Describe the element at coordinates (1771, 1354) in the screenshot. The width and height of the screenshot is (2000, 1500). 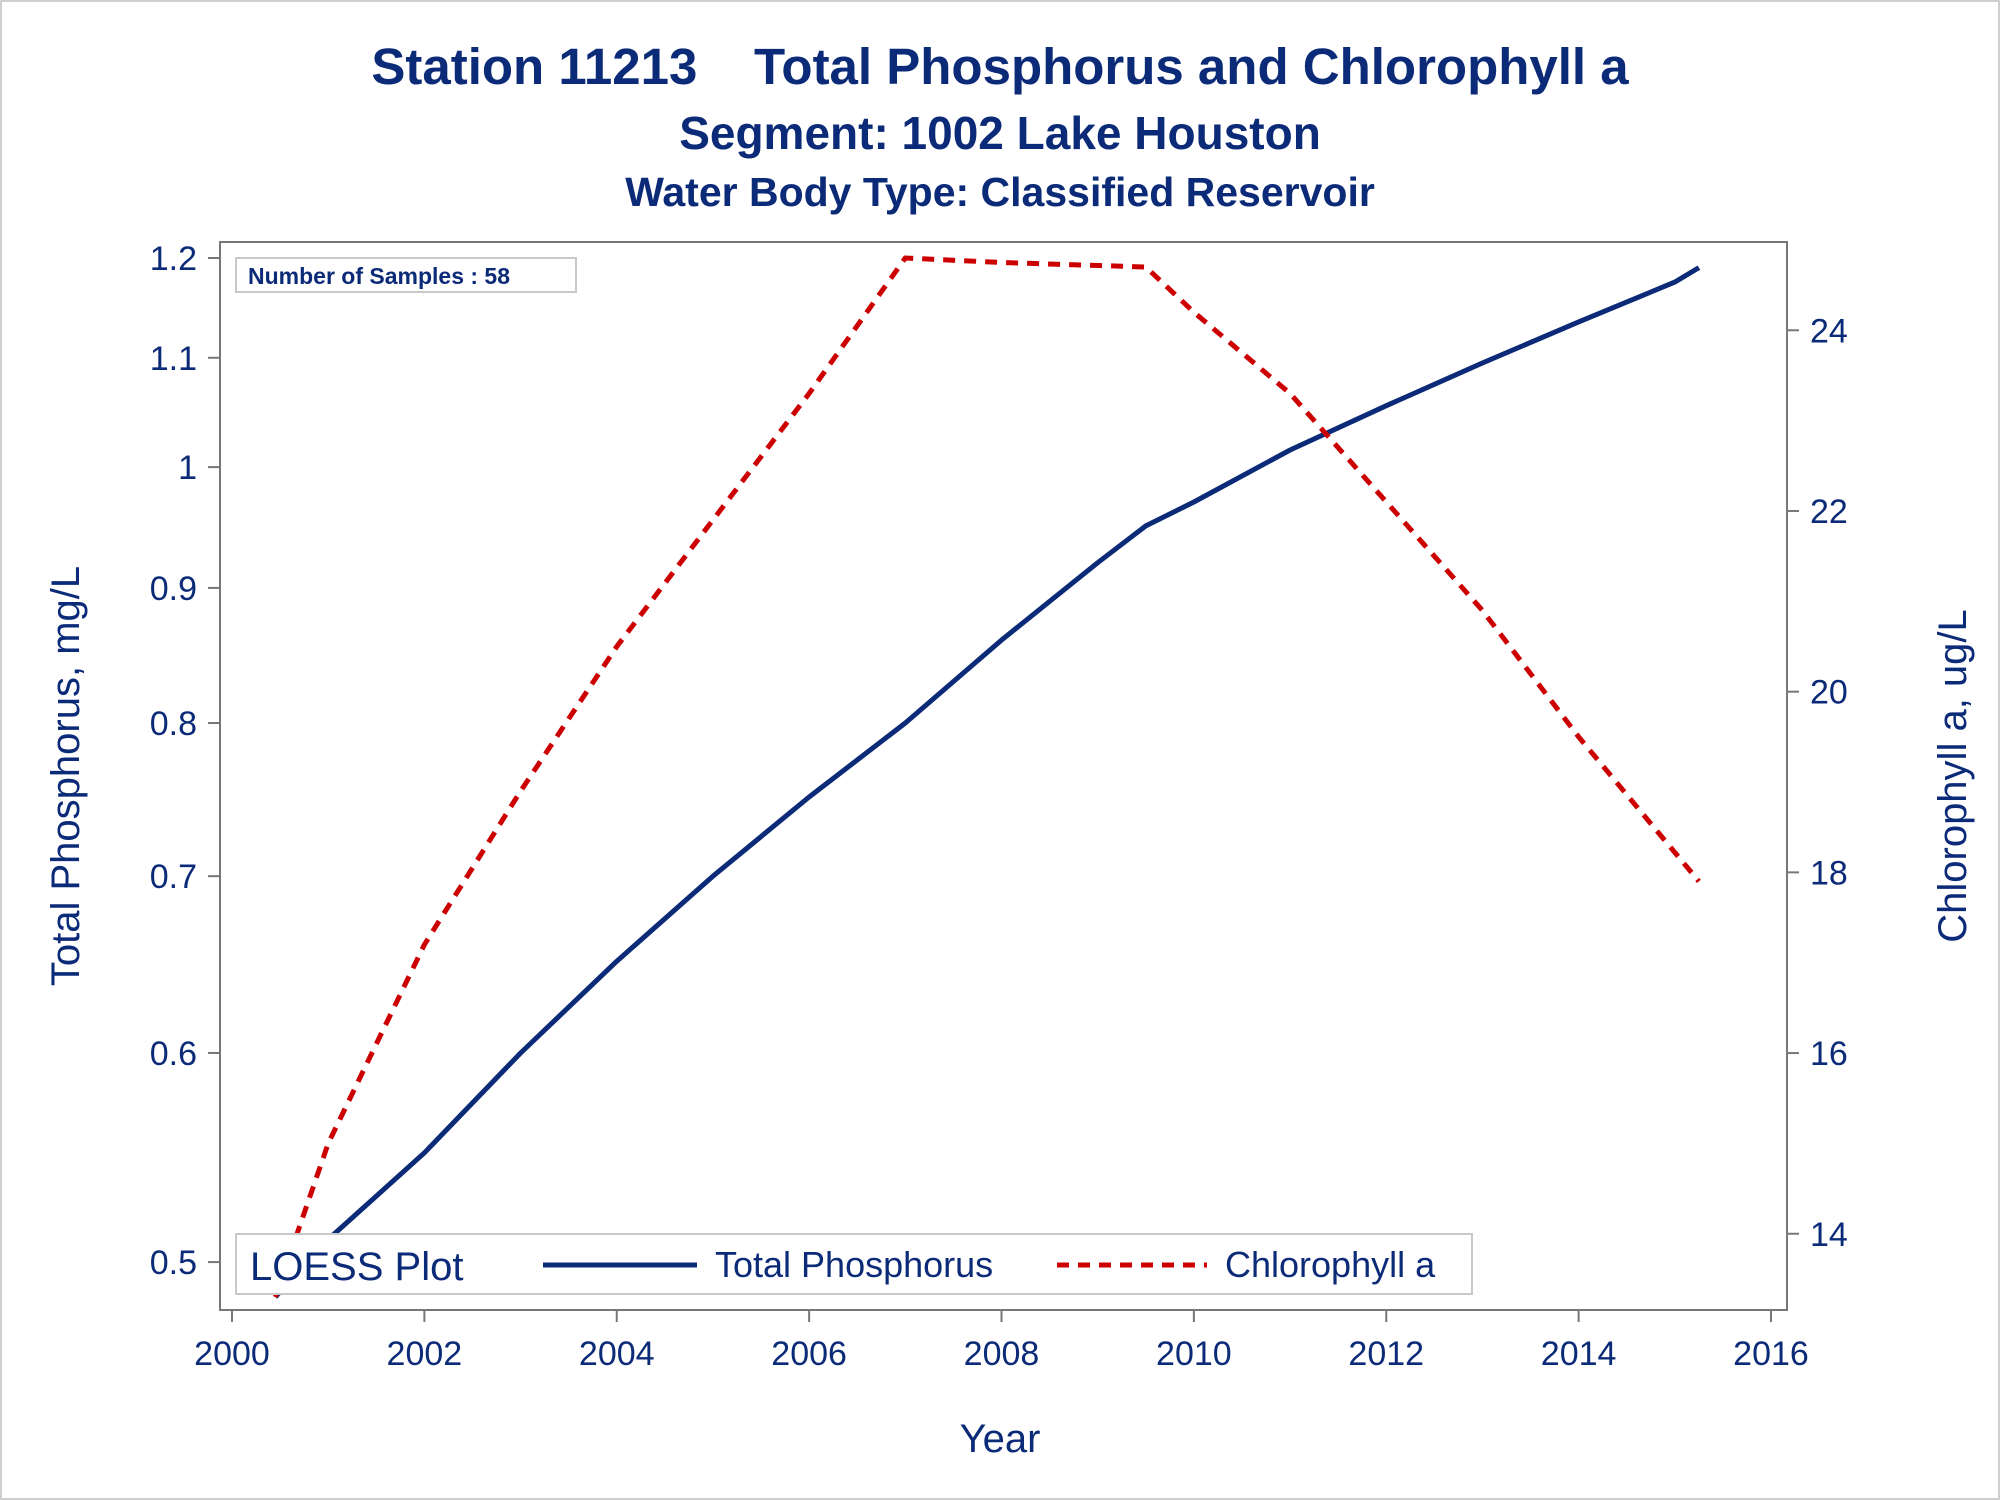
I see `x-tick-label: 2016` at that location.